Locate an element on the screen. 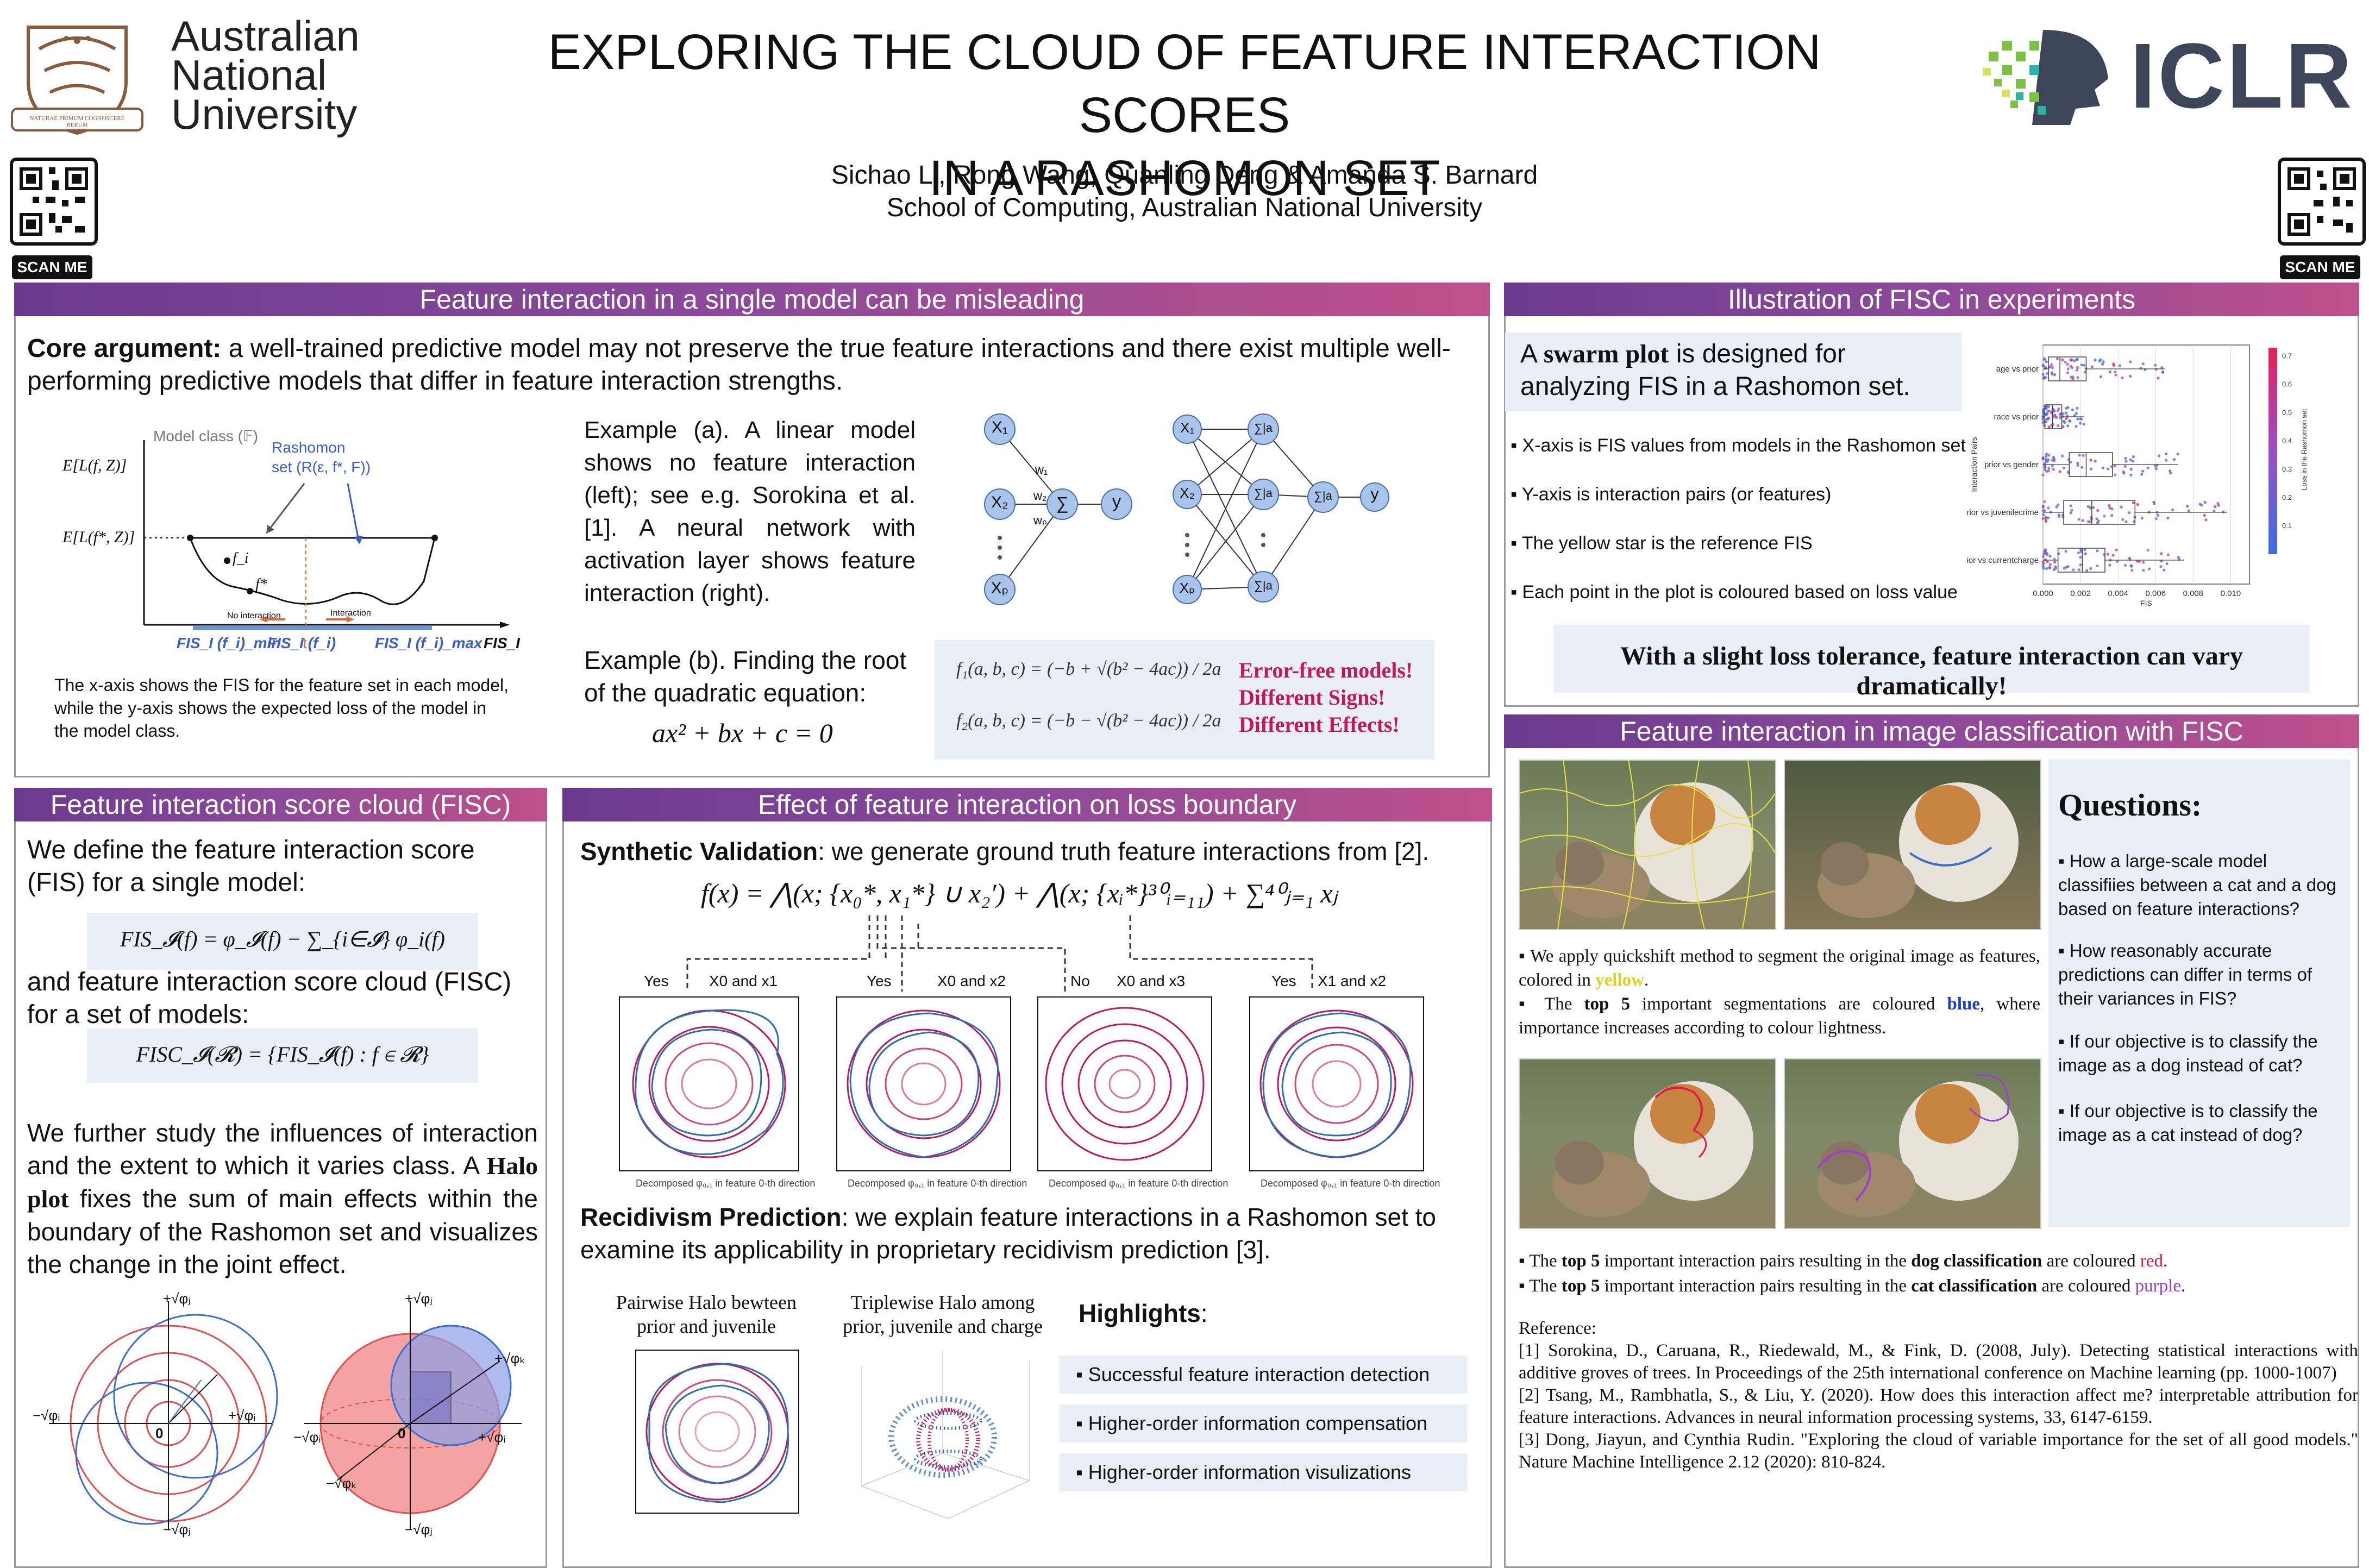 The width and height of the screenshot is (2369, 1568). halo-phi-j-pos: +√φⱼ is located at coordinates (177, 1298).